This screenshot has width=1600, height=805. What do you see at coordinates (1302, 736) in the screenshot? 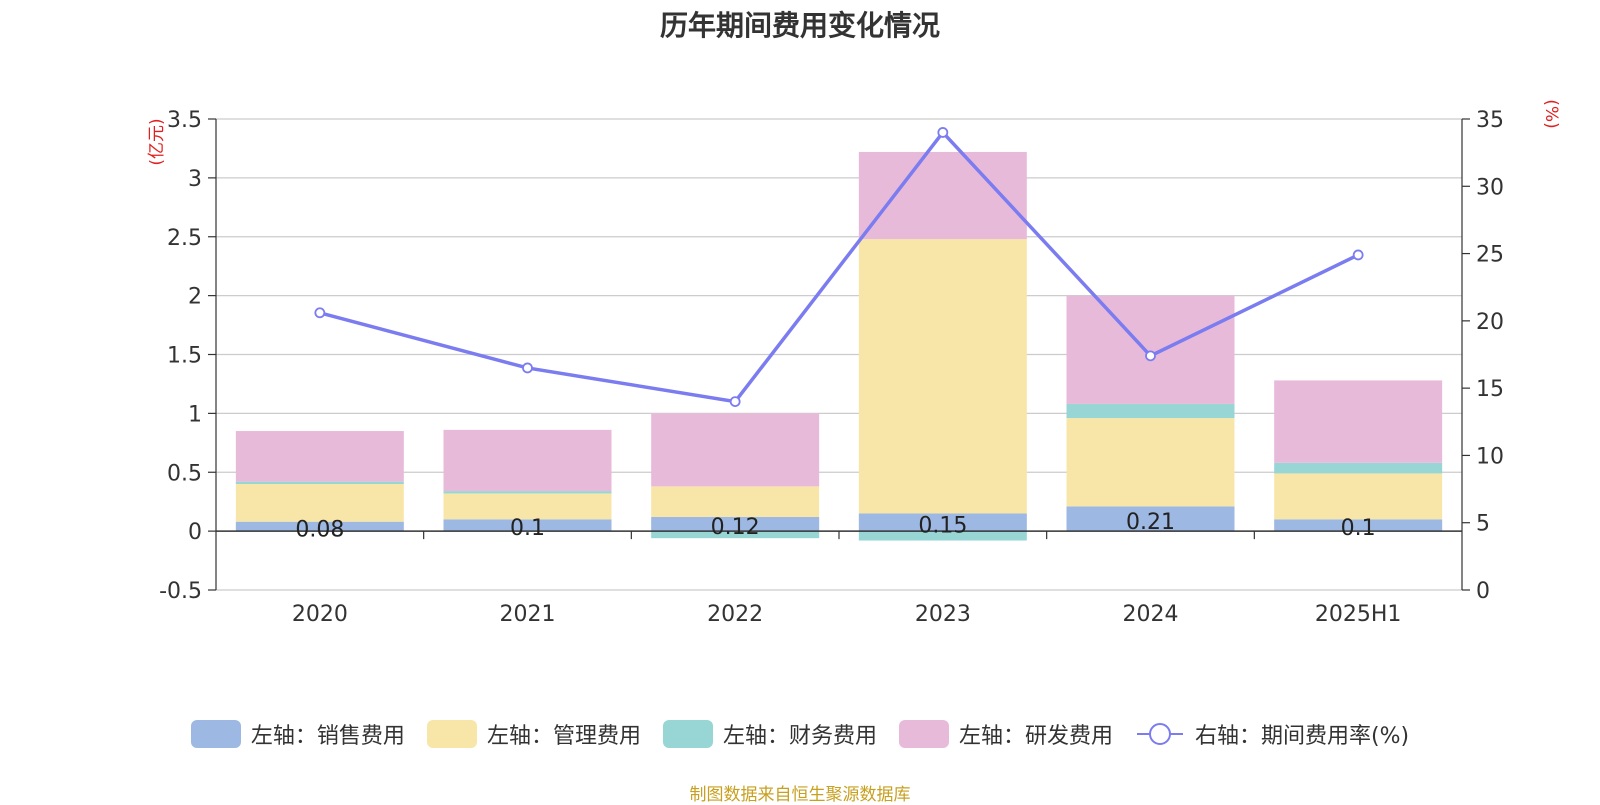
I see `legend-label: 右轴：期间费用率(%)` at bounding box center [1302, 736].